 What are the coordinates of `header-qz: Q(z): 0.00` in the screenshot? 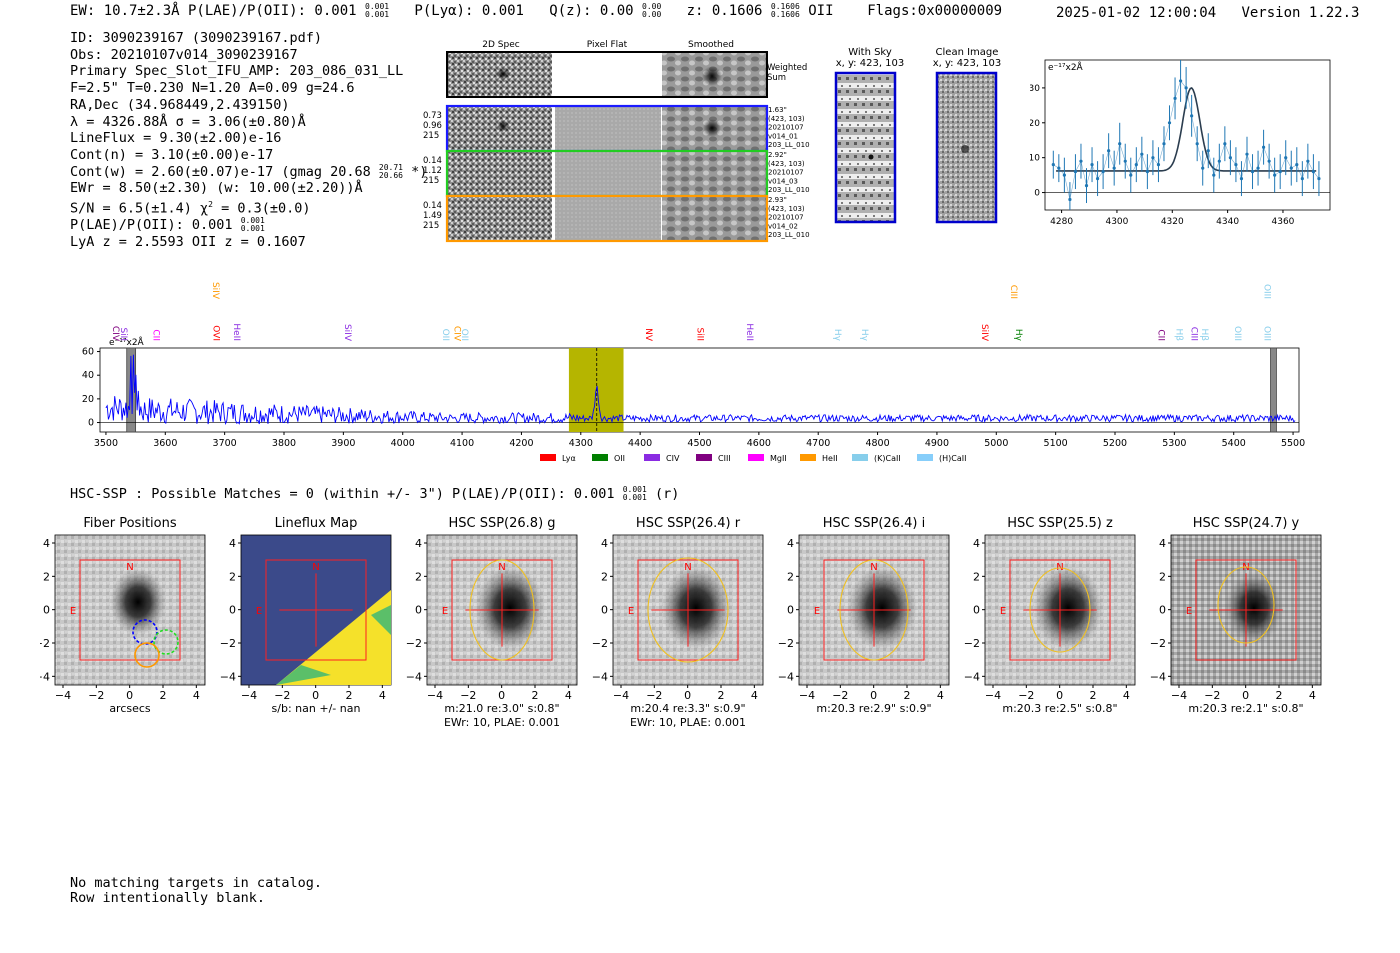 It's located at (591, 11).